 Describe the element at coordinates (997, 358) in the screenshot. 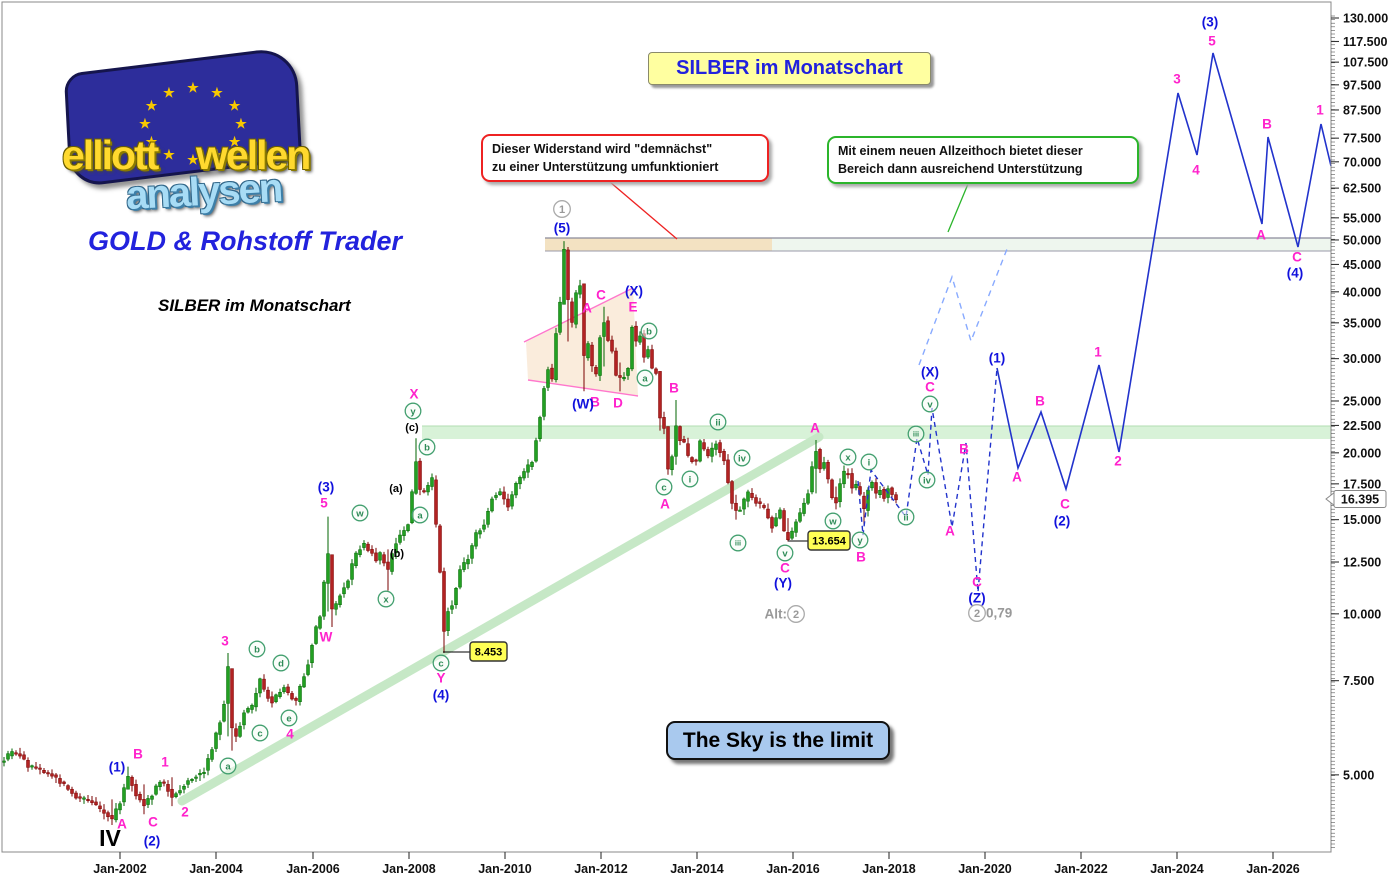

I see `wave-label: (1)` at that location.